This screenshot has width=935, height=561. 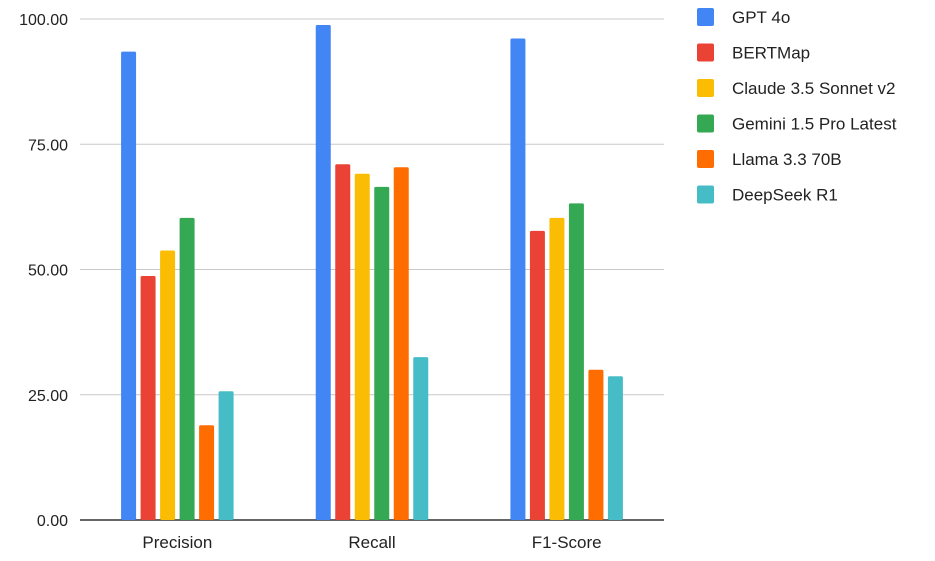 I want to click on y-tick-label: 100.00, so click(x=43, y=20).